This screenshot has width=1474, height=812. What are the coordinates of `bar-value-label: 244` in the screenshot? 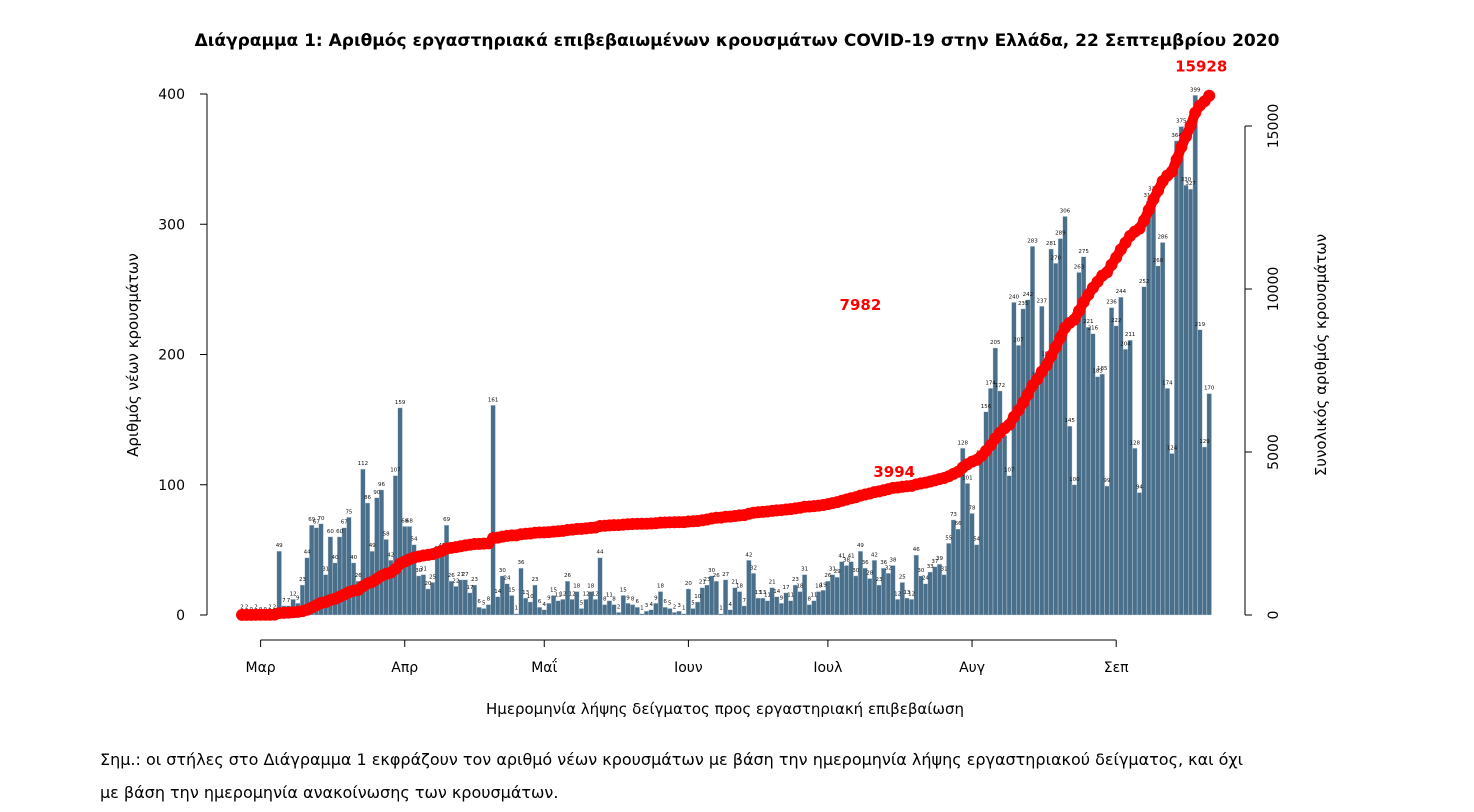 It's located at (1121, 292).